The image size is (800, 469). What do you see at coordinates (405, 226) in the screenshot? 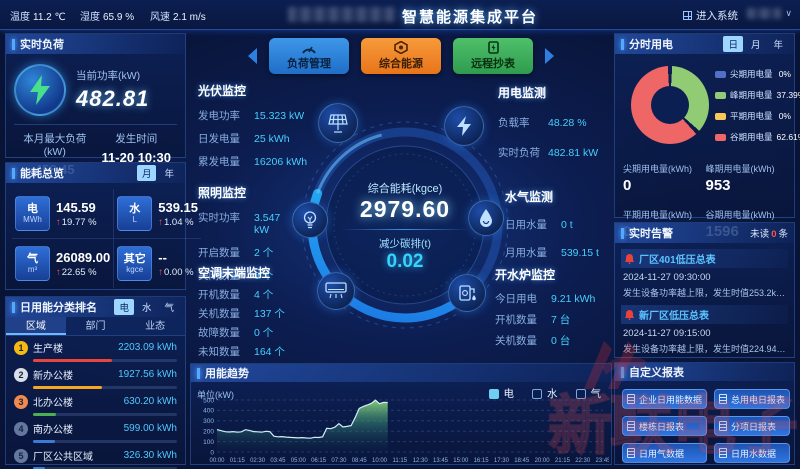
I see `ring-center-readout: 综合能耗(kgce) 2979.60 减少碳排(t) 0.02` at bounding box center [405, 226].